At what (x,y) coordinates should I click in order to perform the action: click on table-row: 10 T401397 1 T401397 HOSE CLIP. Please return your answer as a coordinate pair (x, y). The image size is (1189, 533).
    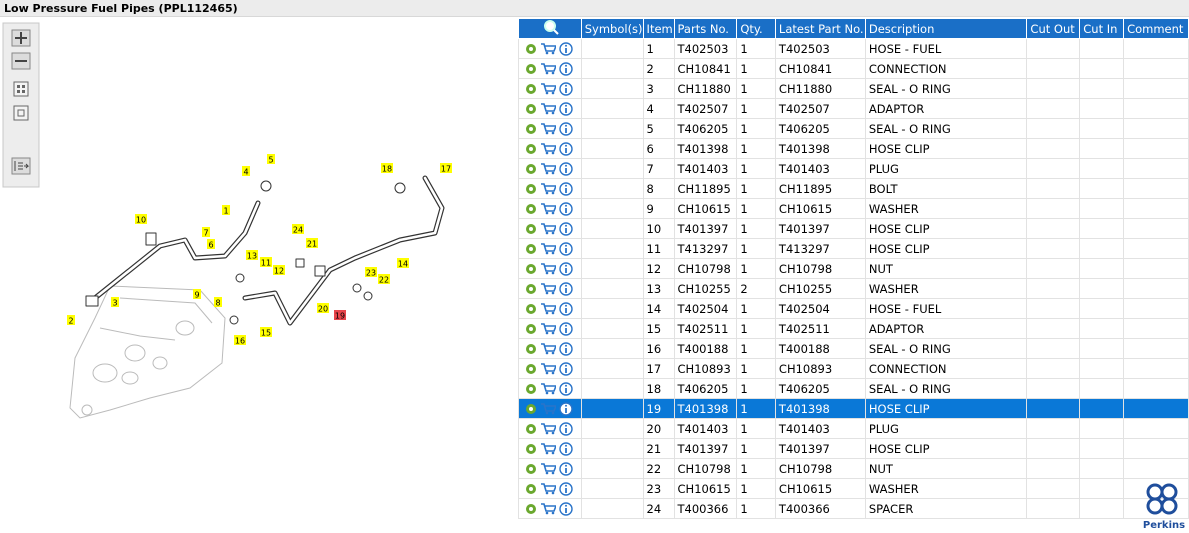
    Looking at the image, I should click on (853, 228).